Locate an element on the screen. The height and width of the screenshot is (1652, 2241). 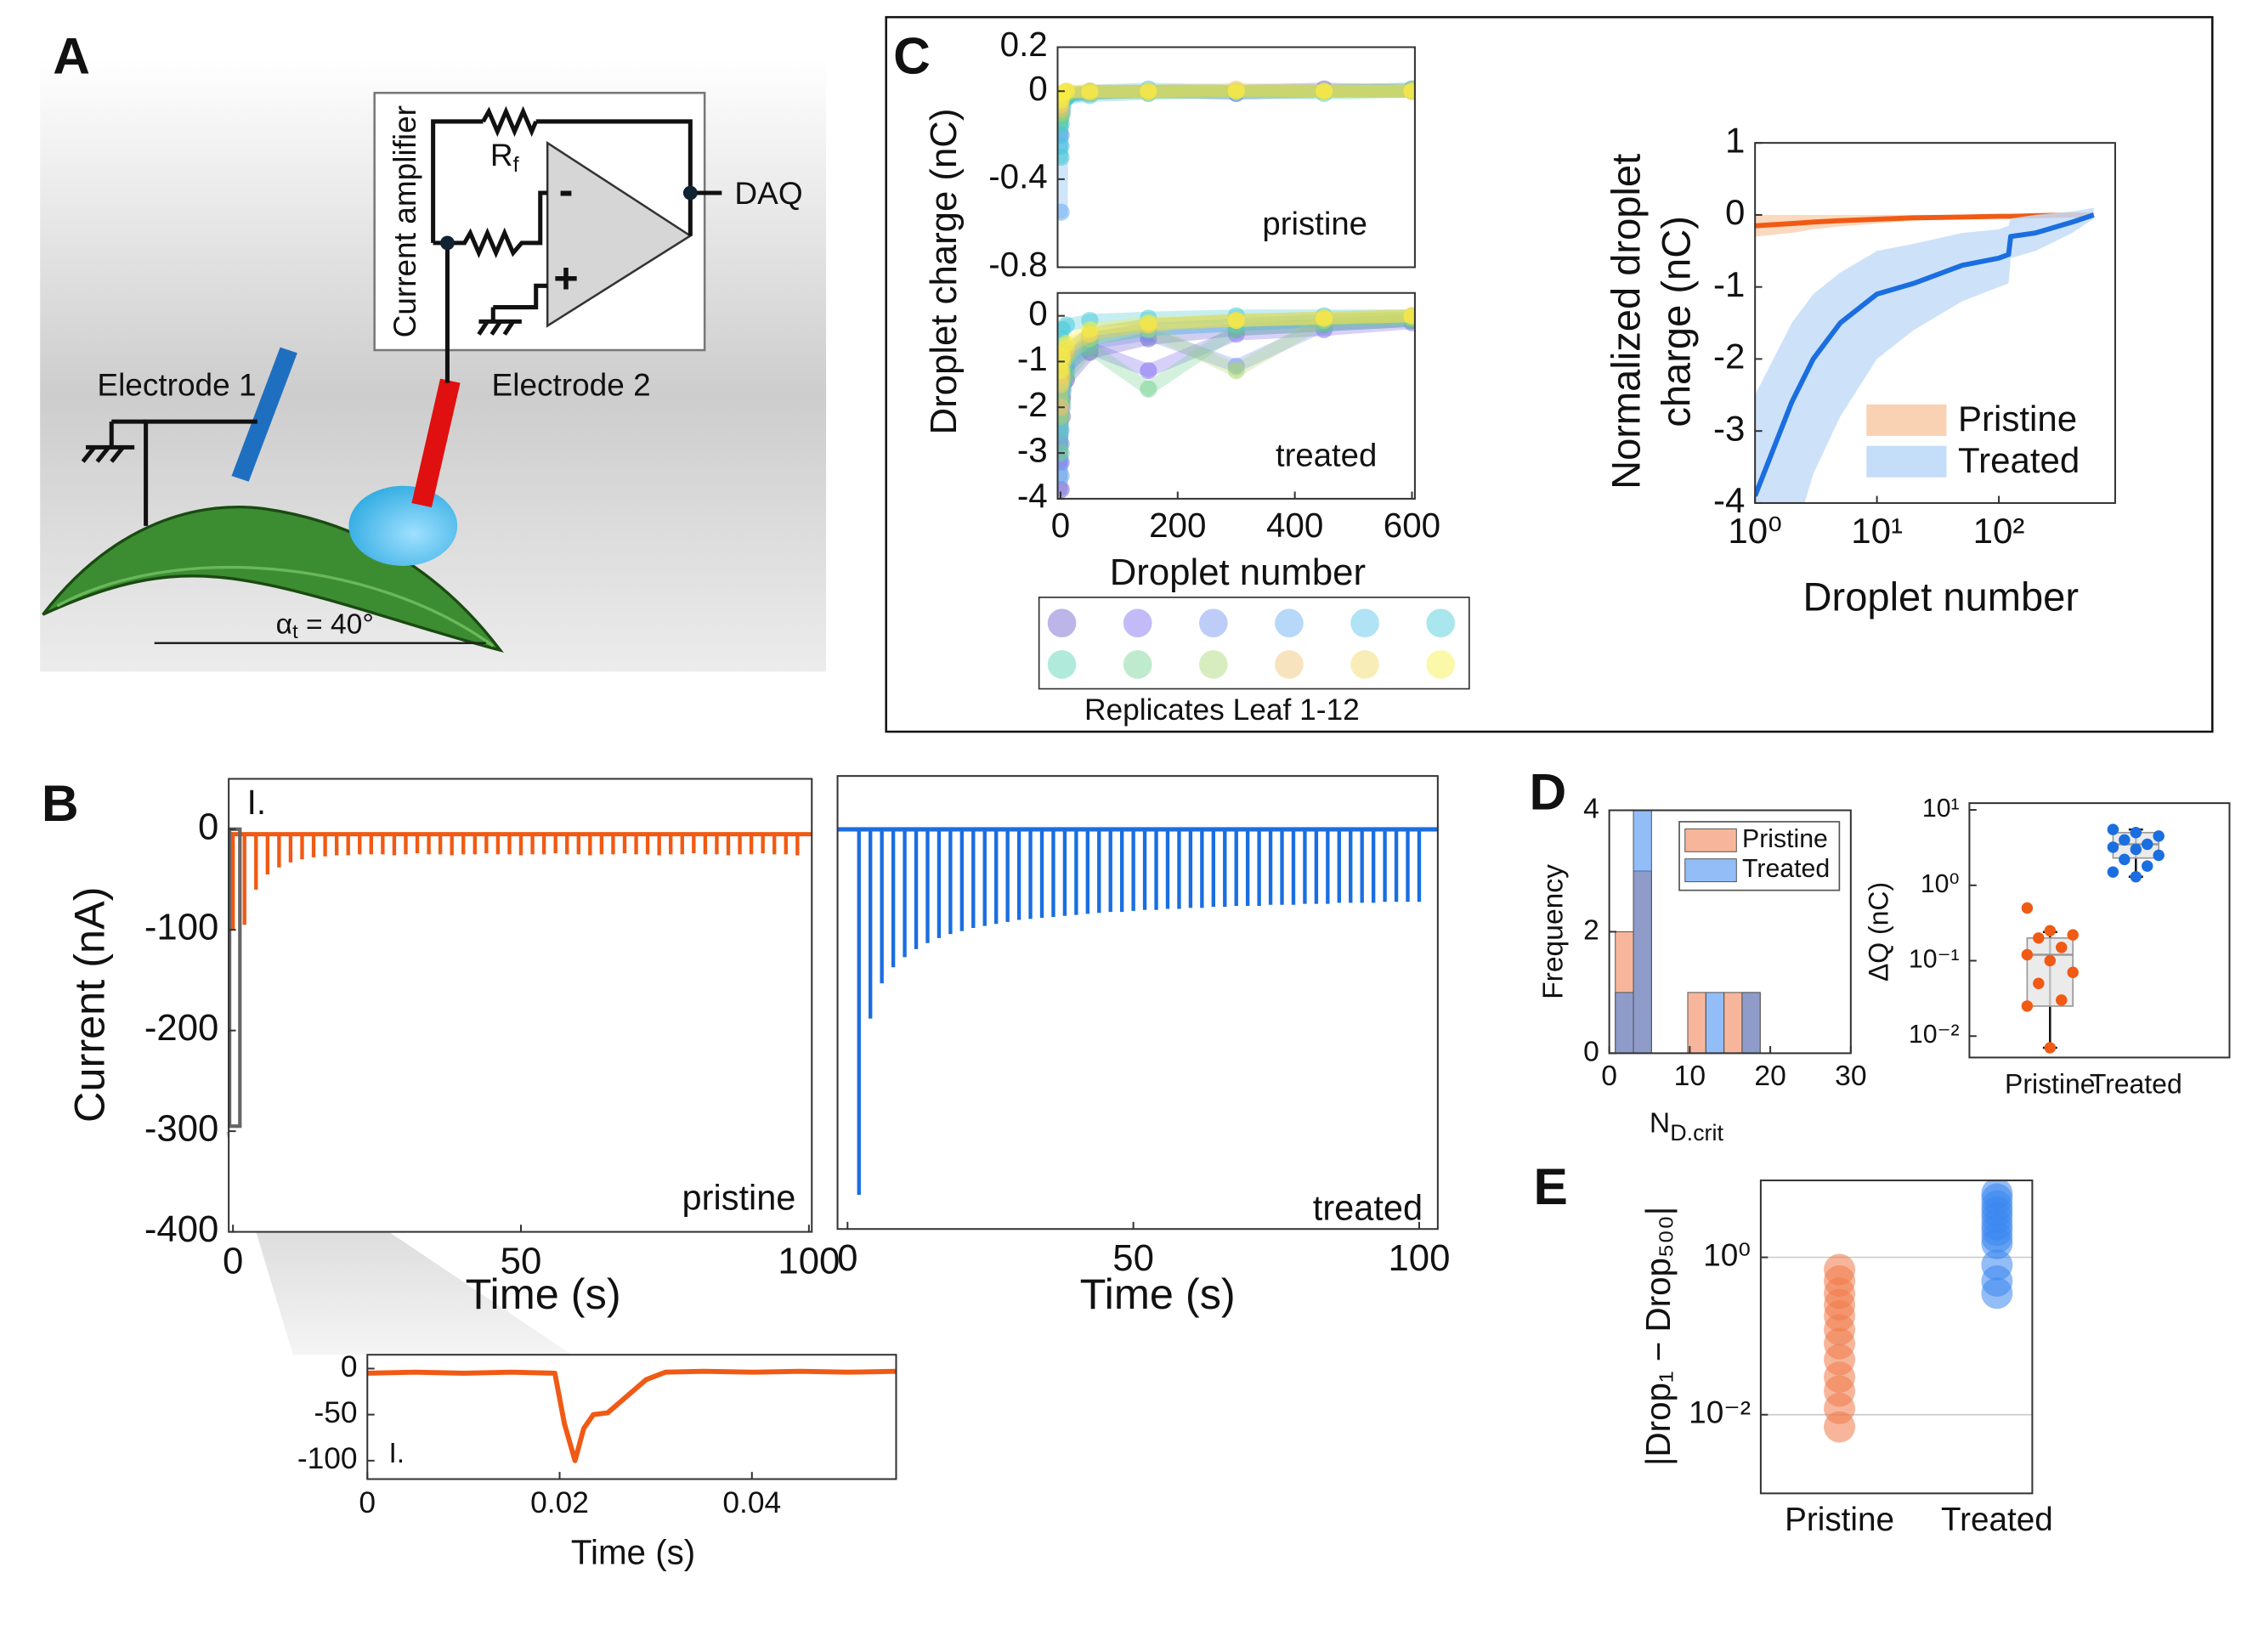
node is located at coordinates (690, 193).